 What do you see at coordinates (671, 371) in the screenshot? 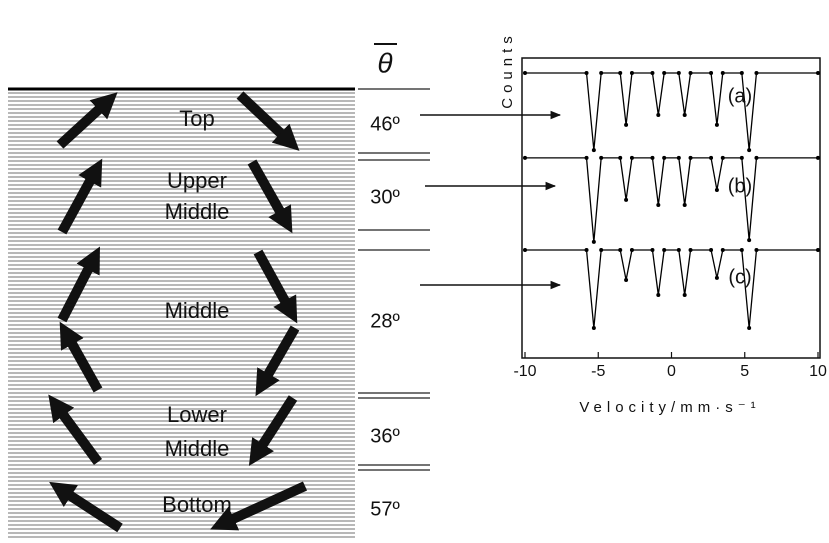
I see `x-tick-label: 0` at bounding box center [671, 371].